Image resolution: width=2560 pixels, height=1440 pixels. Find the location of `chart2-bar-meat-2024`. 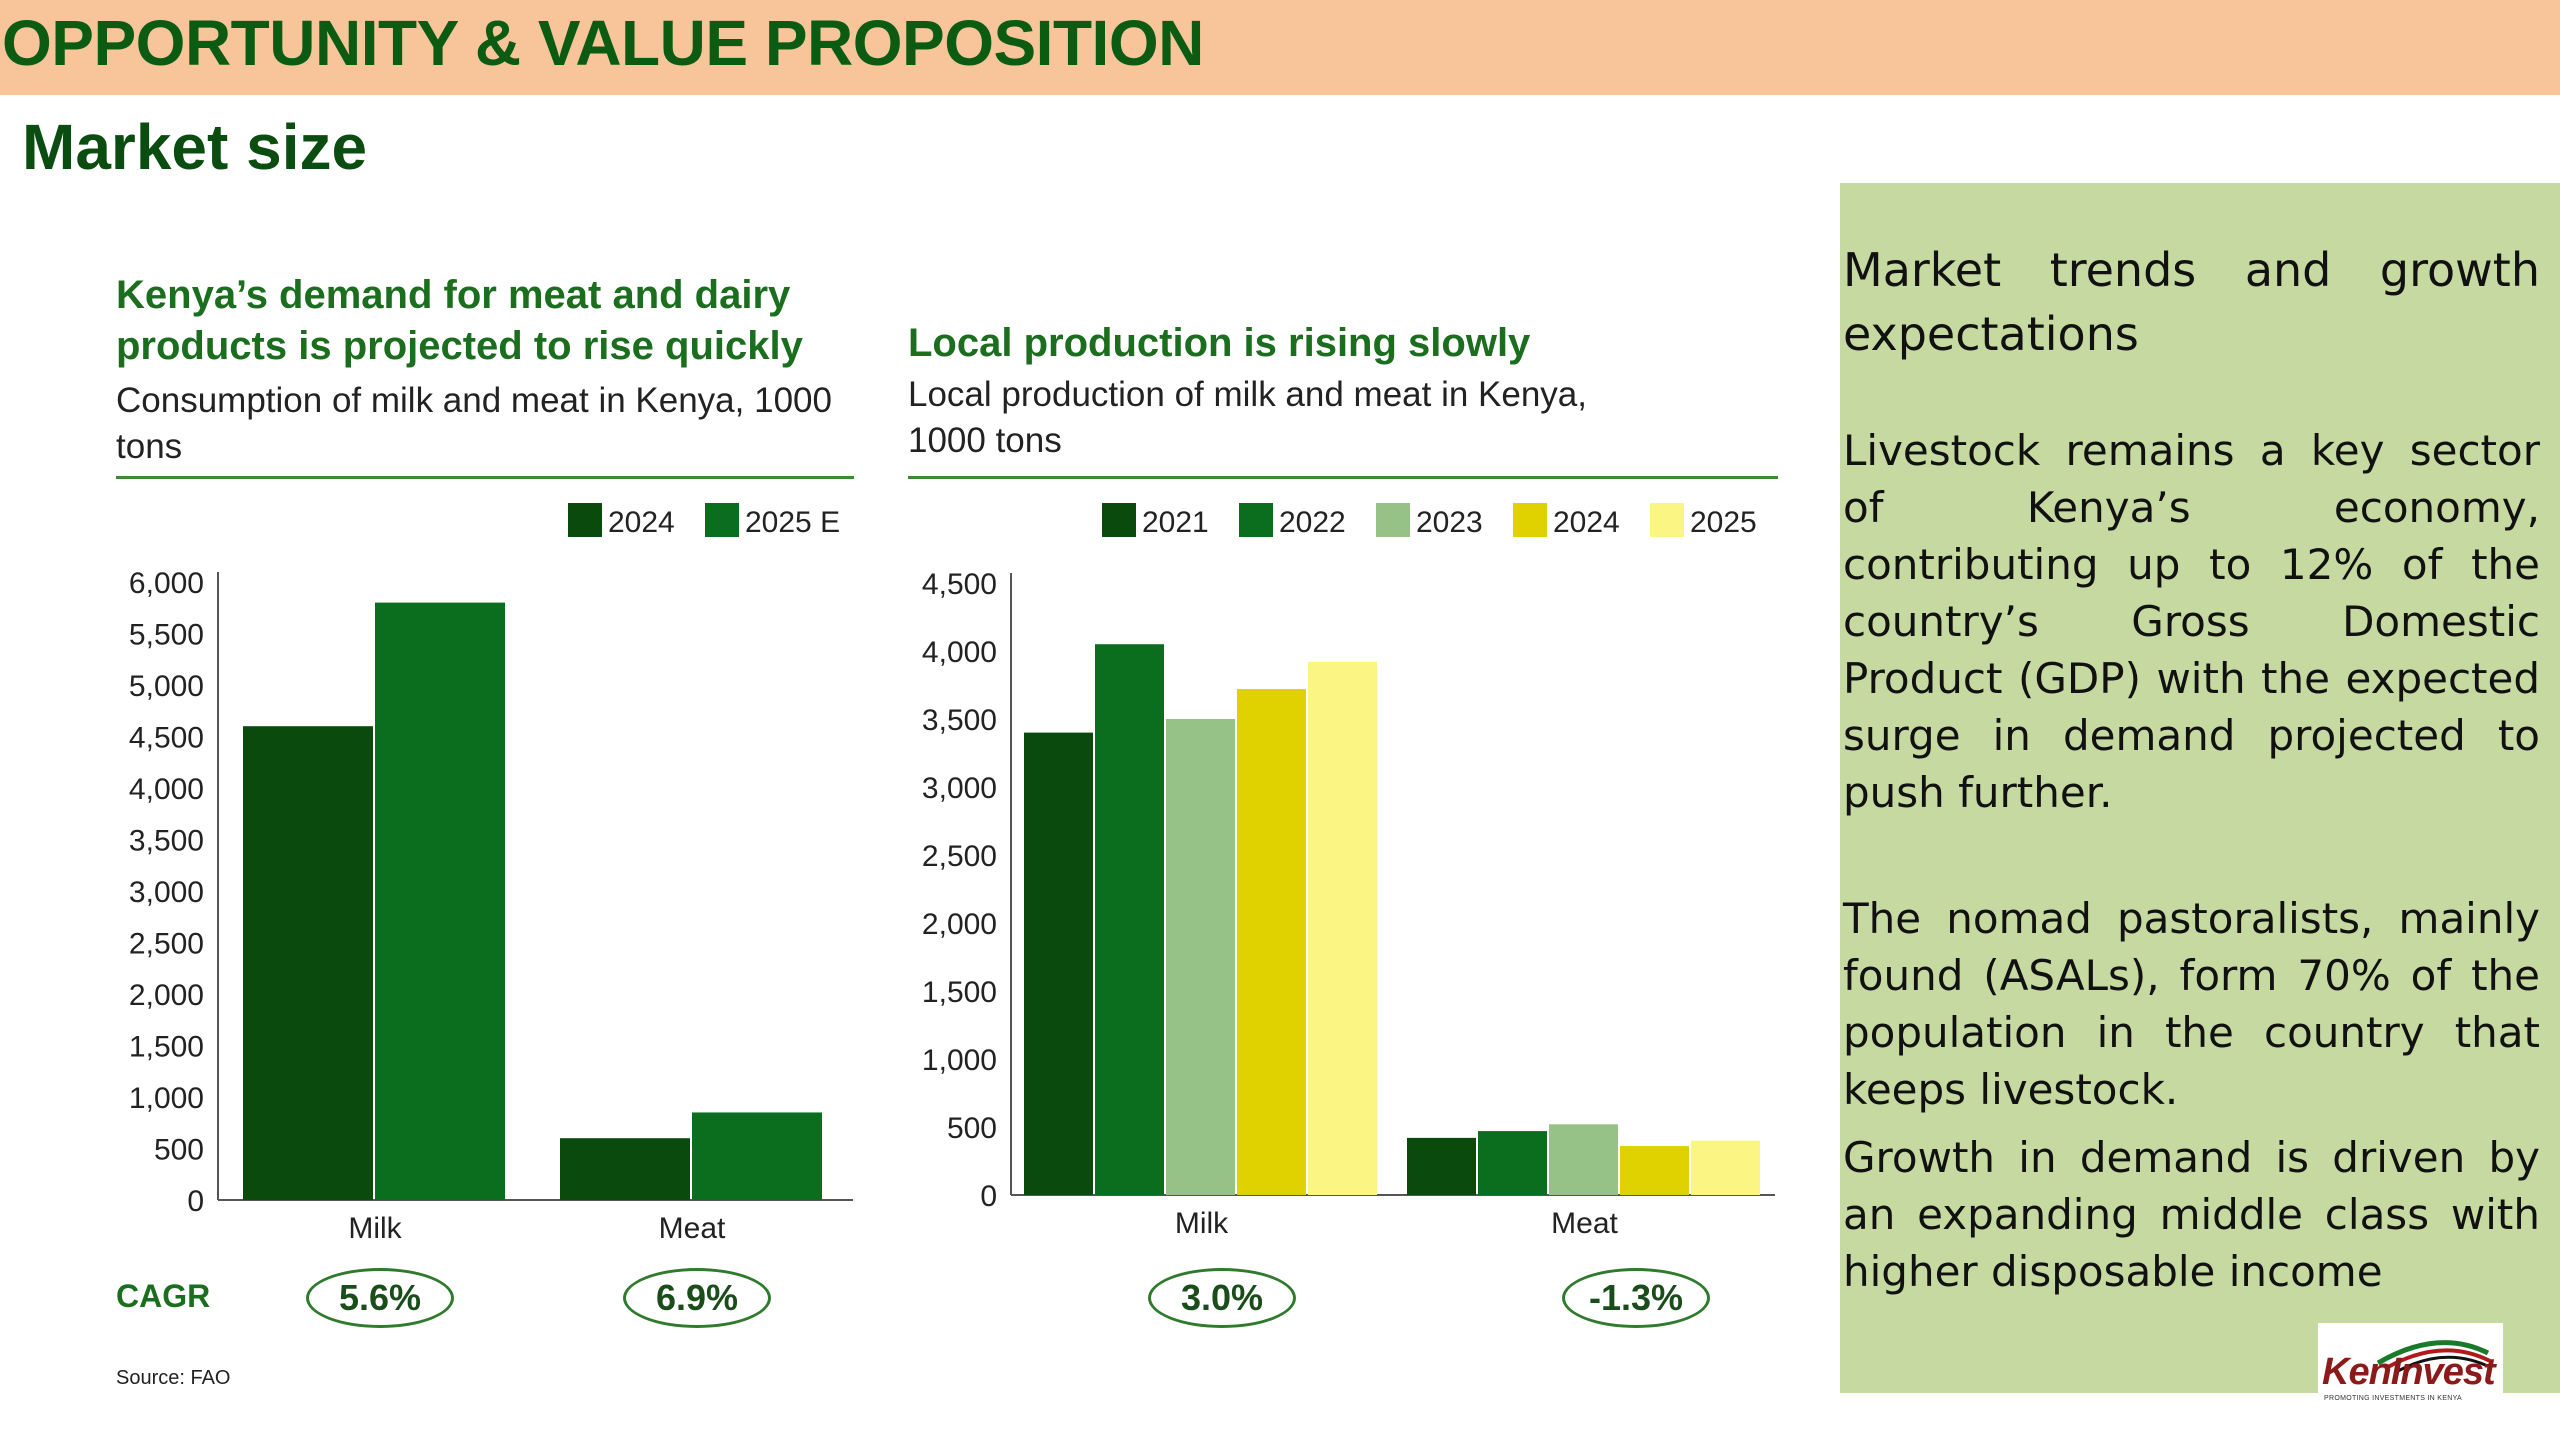

chart2-bar-meat-2024 is located at coordinates (1654, 1170).